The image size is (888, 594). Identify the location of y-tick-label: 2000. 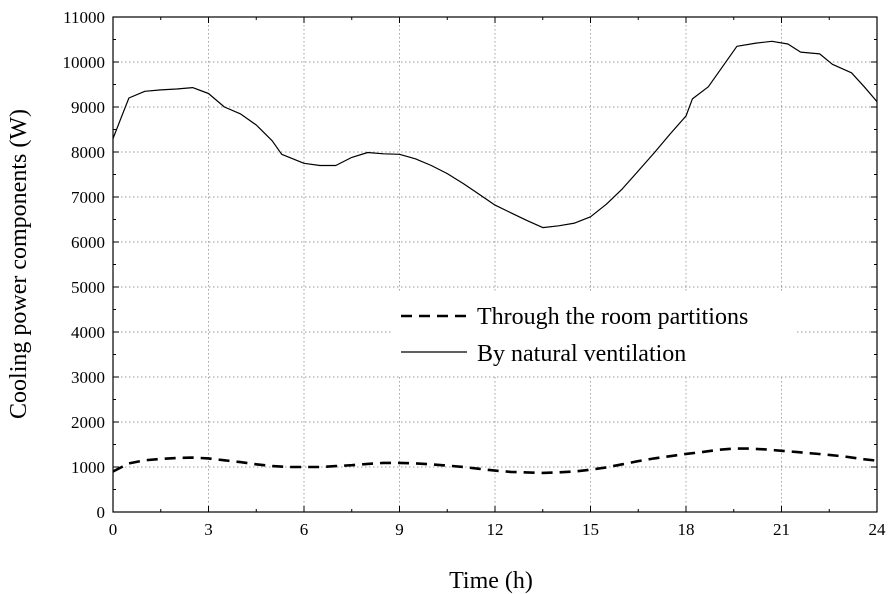
(88, 422).